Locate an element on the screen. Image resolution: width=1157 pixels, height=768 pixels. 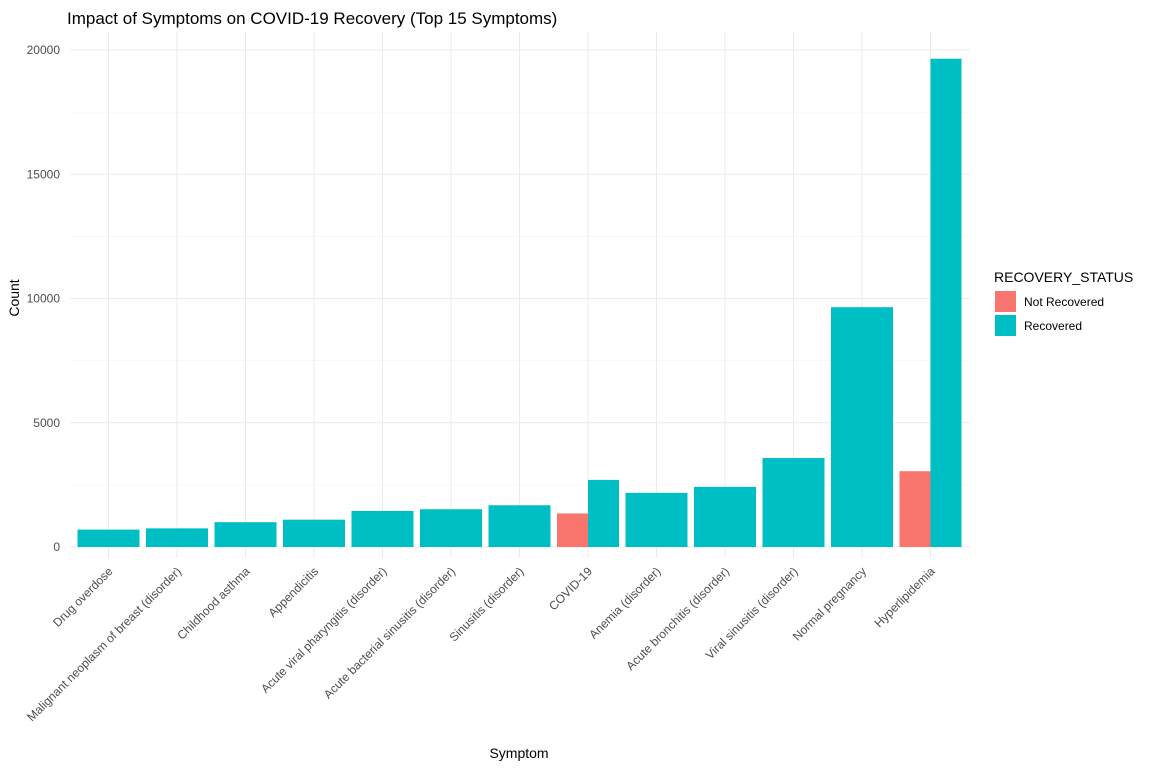
legend: RECOVERY_STATUS Not Recovered Recovered is located at coordinates (1063, 302).